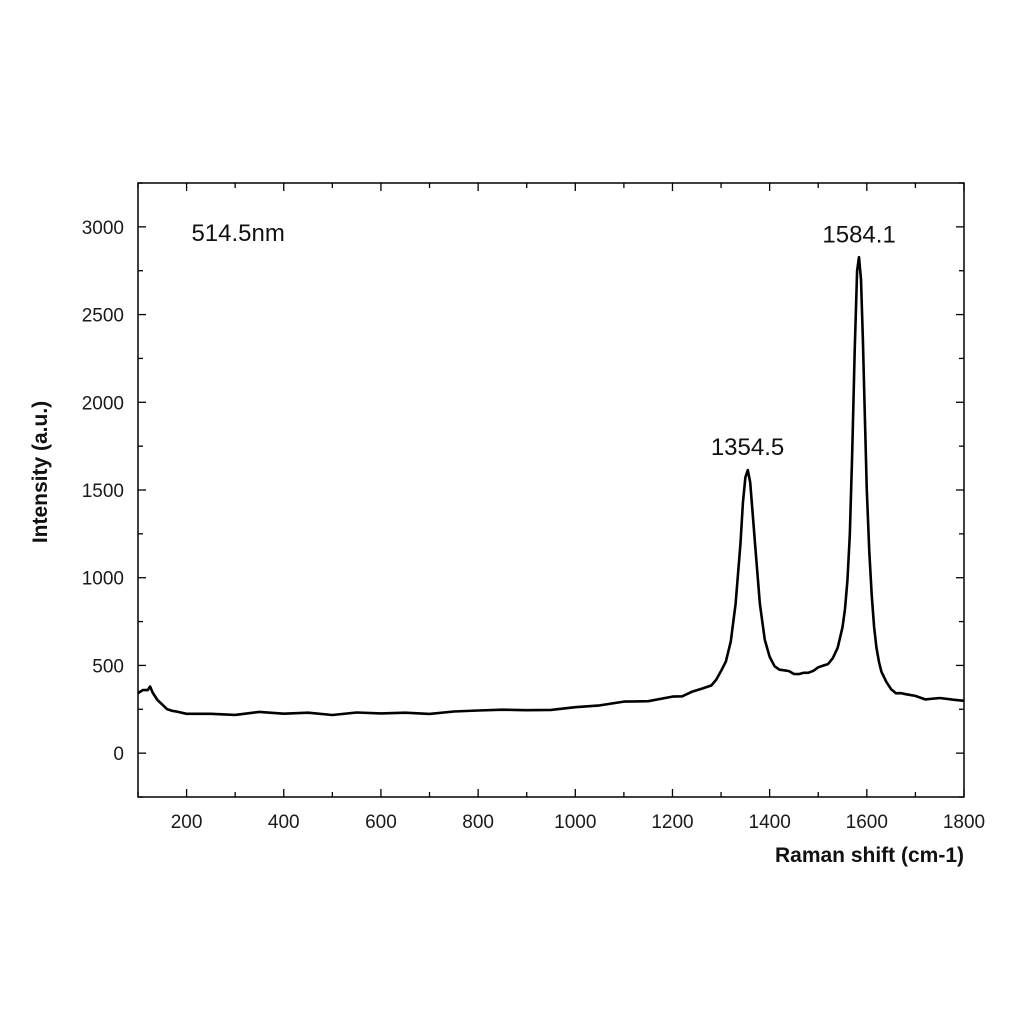 Image resolution: width=1033 pixels, height=1033 pixels. Describe the element at coordinates (118, 754) in the screenshot. I see `y-tick-label: 0` at that location.